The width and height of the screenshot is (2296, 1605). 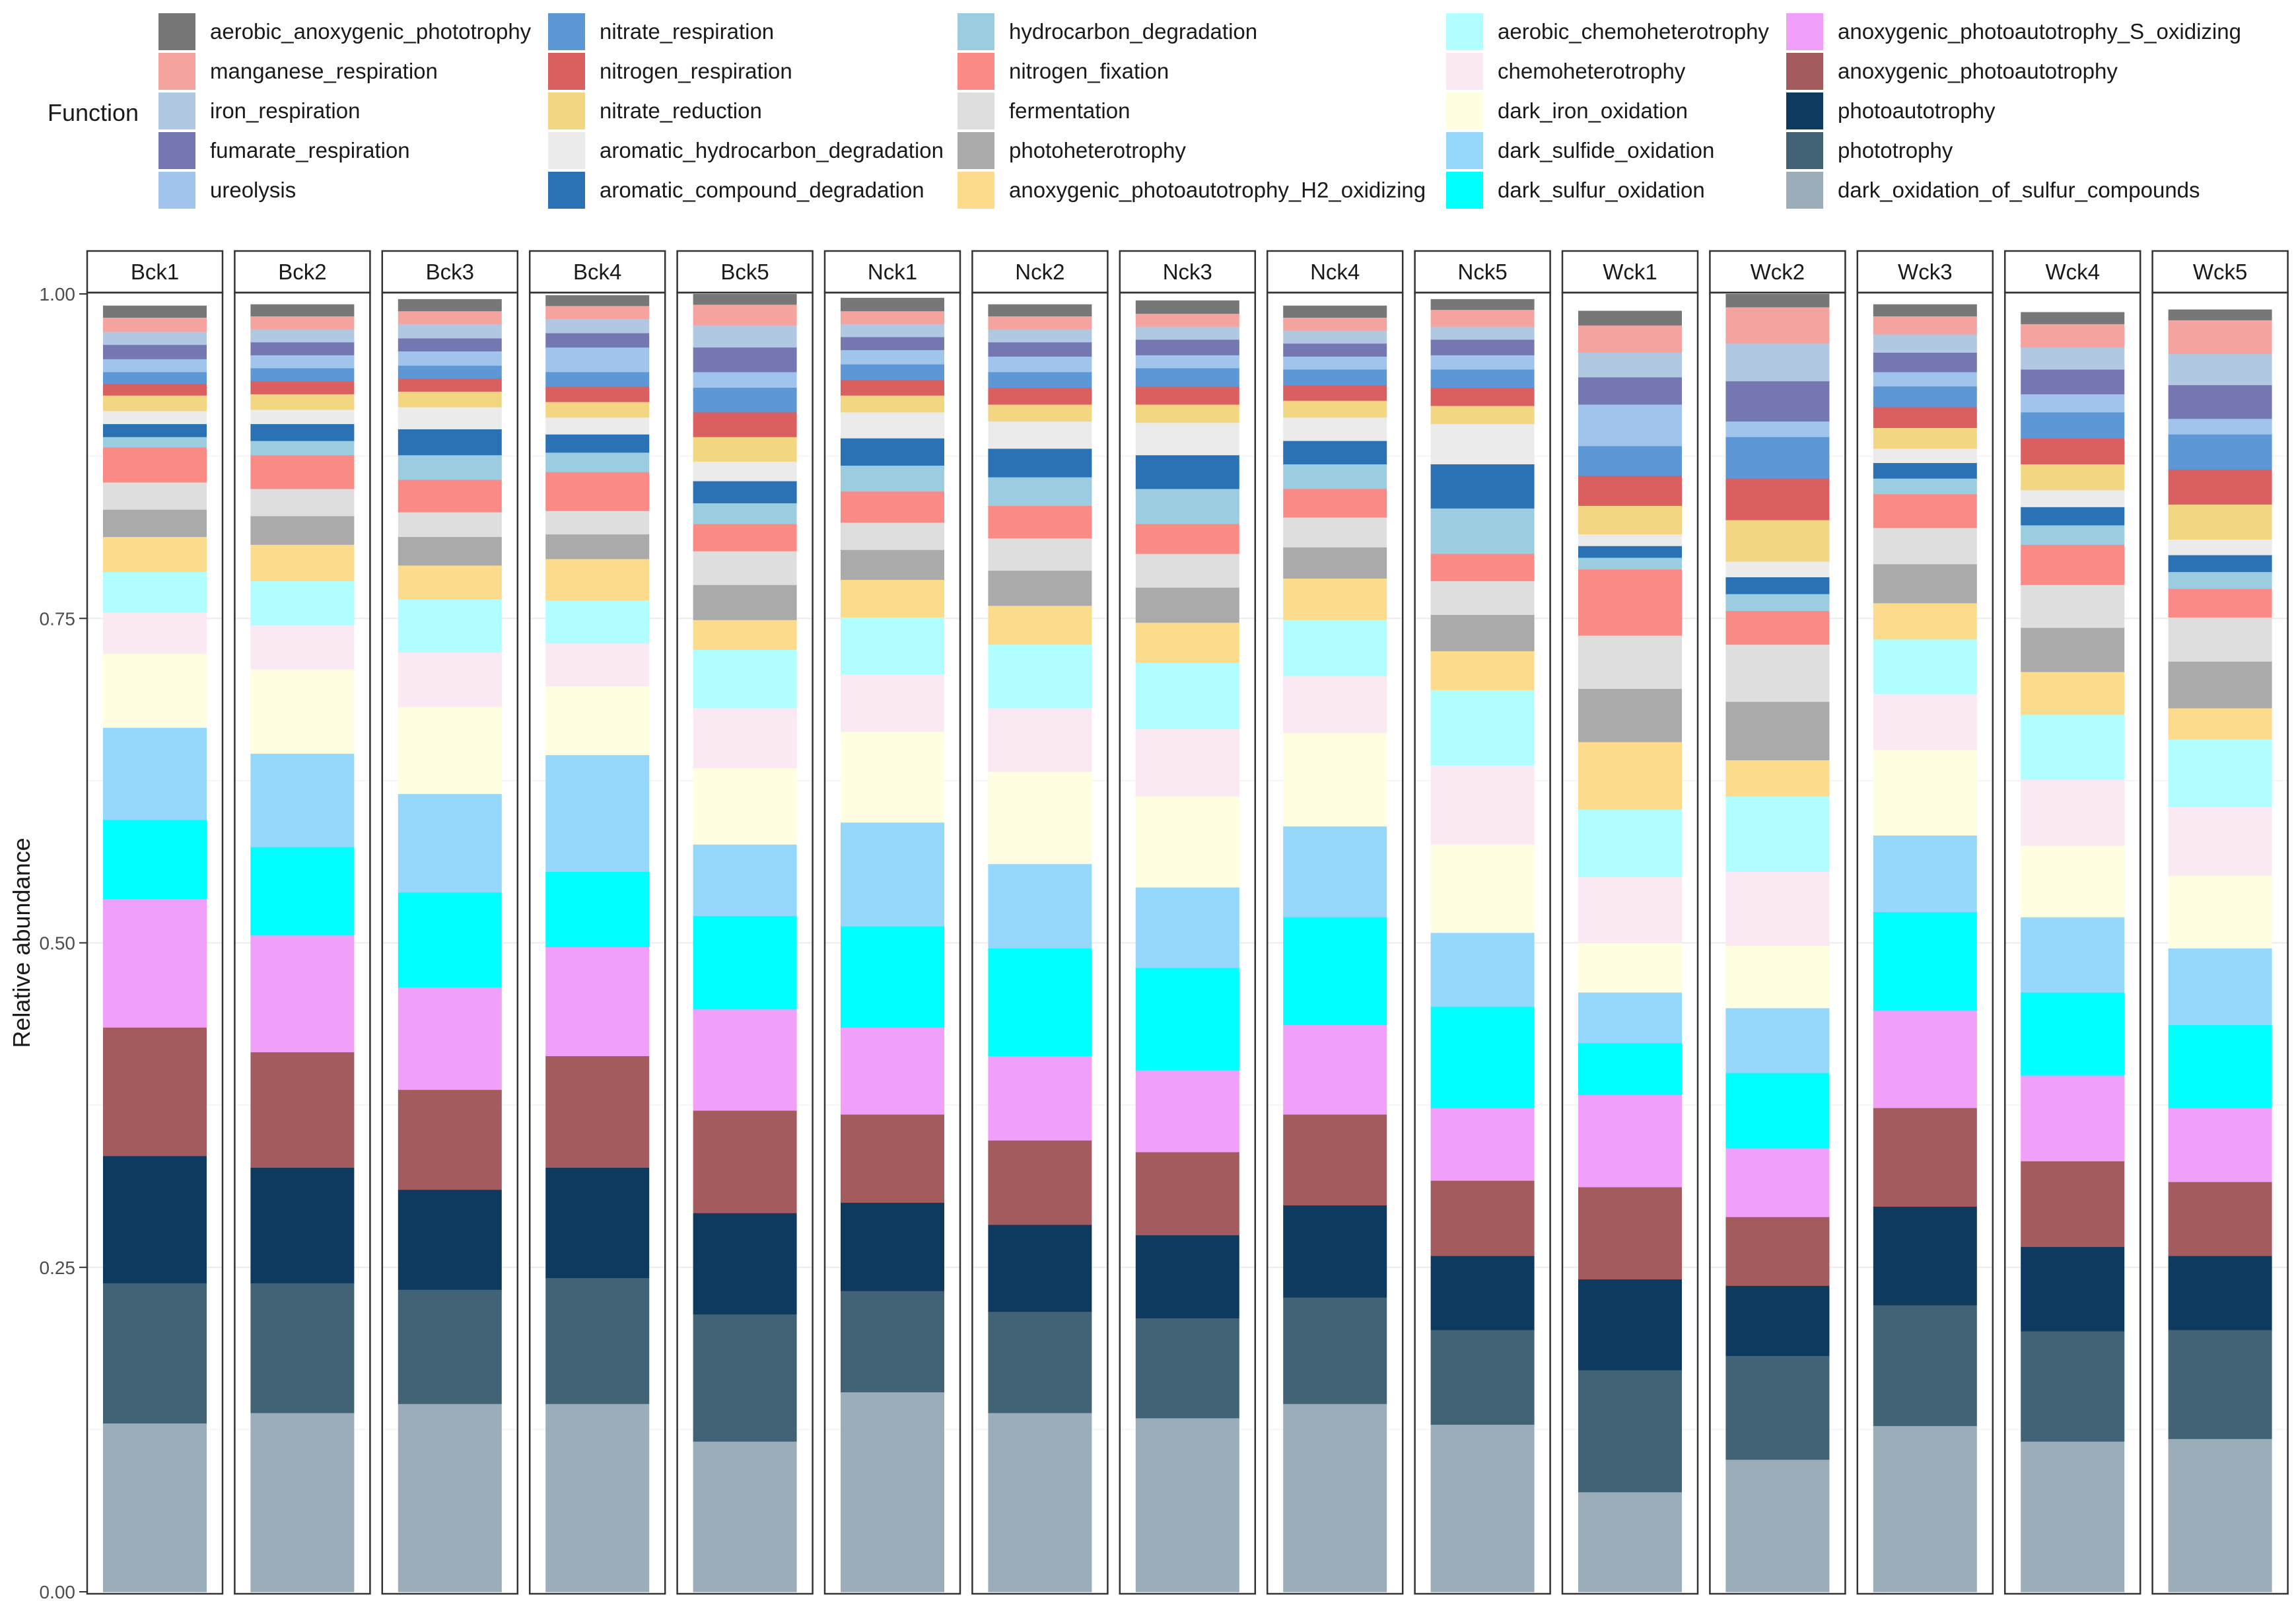 I want to click on legend-label: dark_iron_oxidation, so click(x=1593, y=110).